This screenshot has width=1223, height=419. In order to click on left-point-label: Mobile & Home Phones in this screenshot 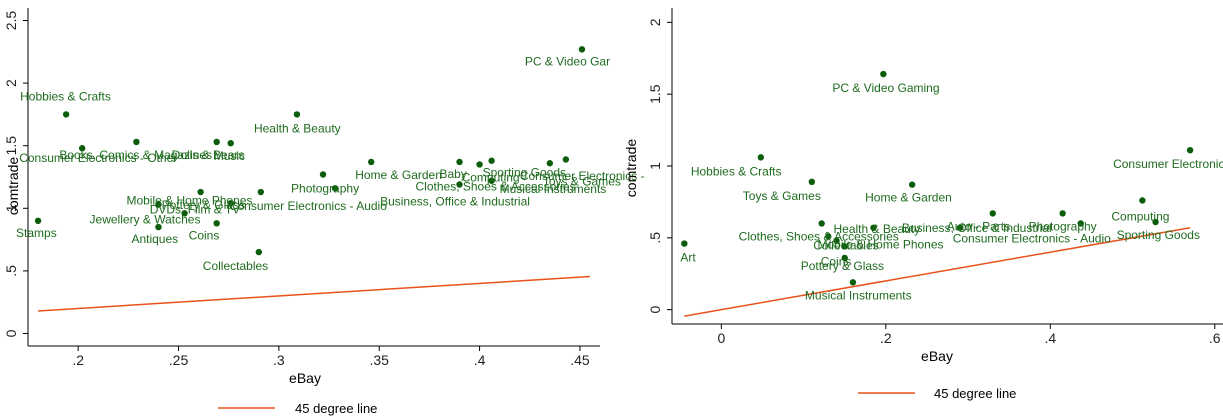, I will do `click(189, 201)`.